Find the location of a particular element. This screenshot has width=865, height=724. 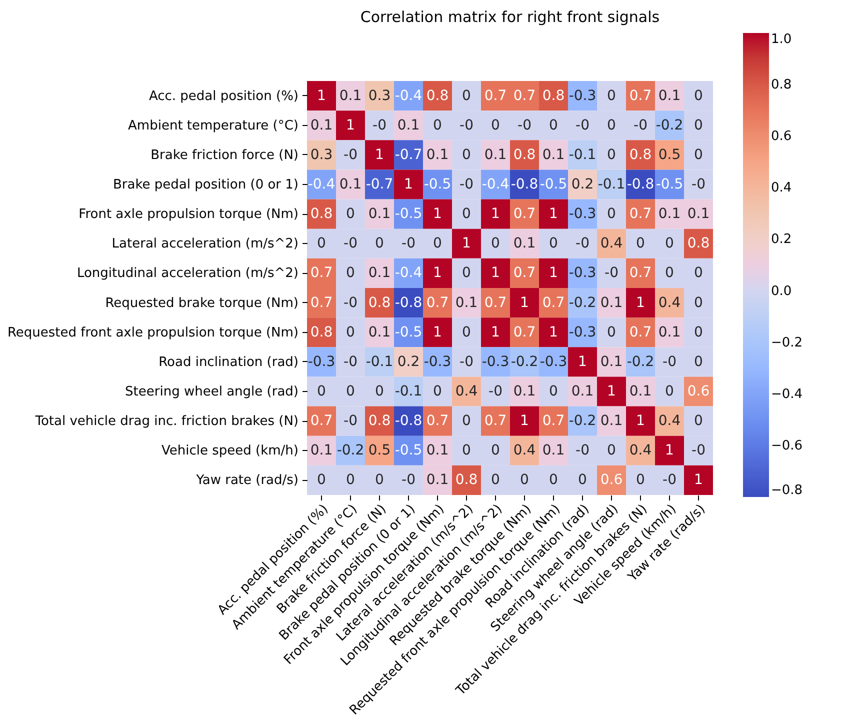

color-bar-label: 0.2 is located at coordinates (781, 240).